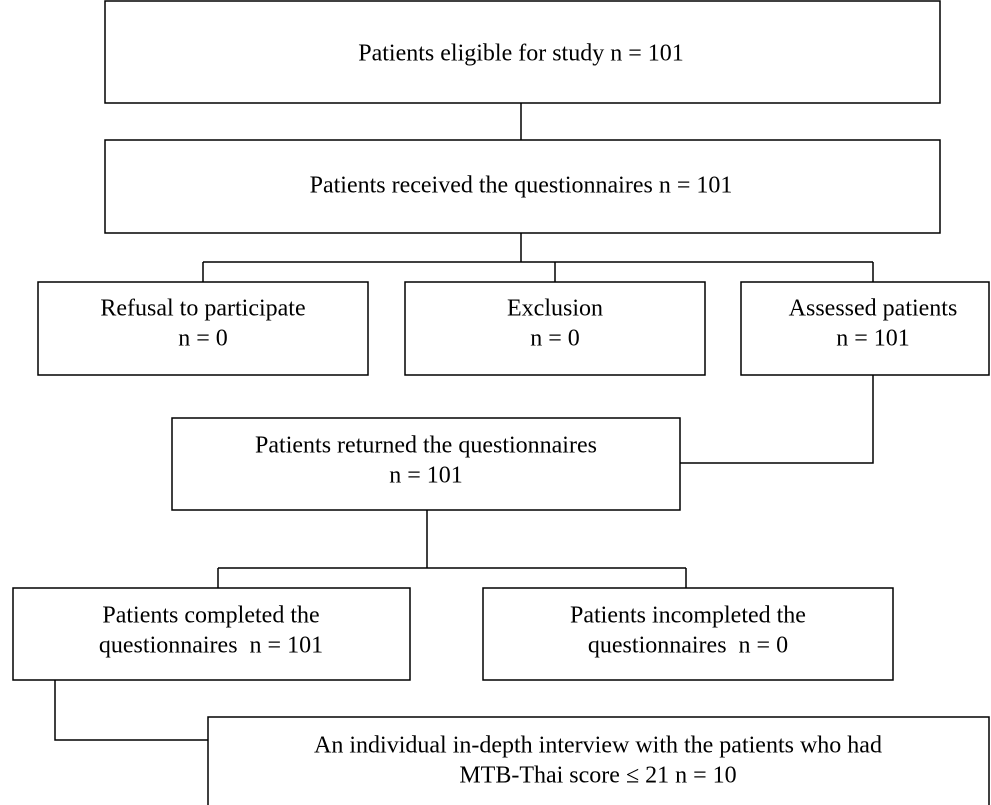 Image resolution: width=991 pixels, height=805 pixels. I want to click on node-text: questionnaires n = 0, so click(688, 646).